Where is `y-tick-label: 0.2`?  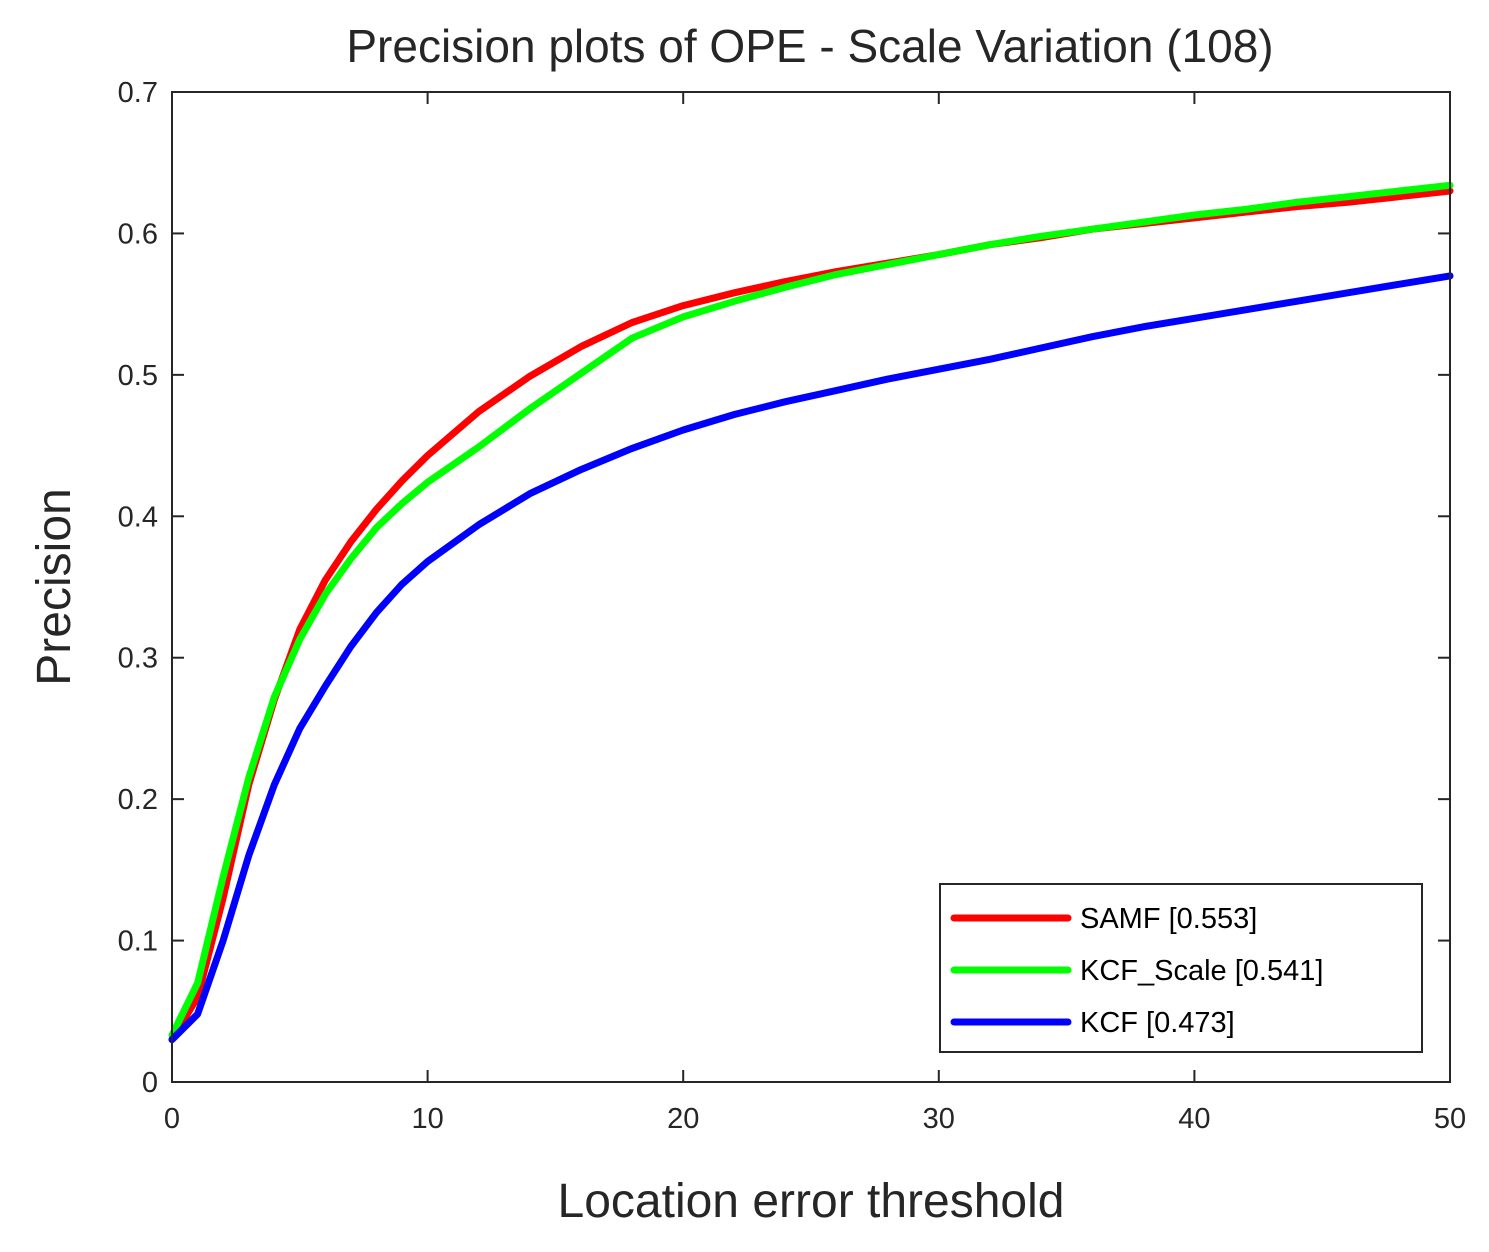 y-tick-label: 0.2 is located at coordinates (138, 800).